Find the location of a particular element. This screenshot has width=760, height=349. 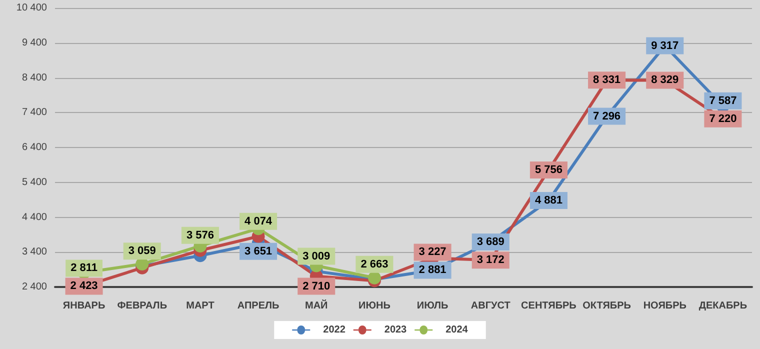

data-label: 4 074 is located at coordinates (258, 221).